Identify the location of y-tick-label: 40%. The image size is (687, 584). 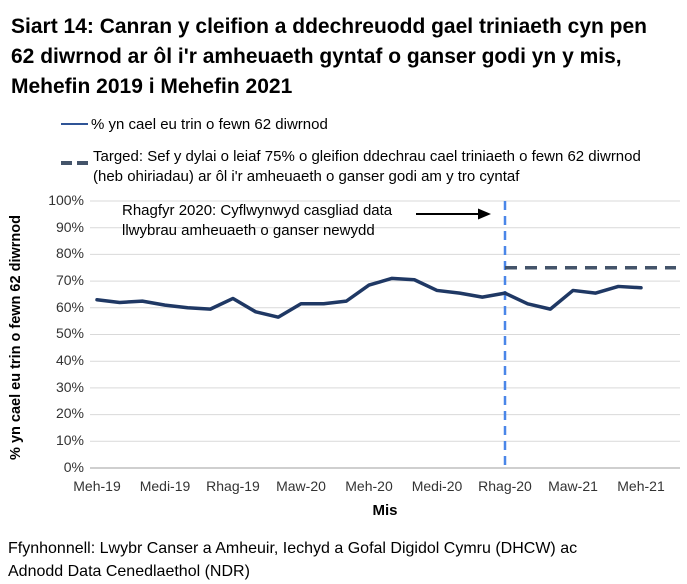
(69, 360).